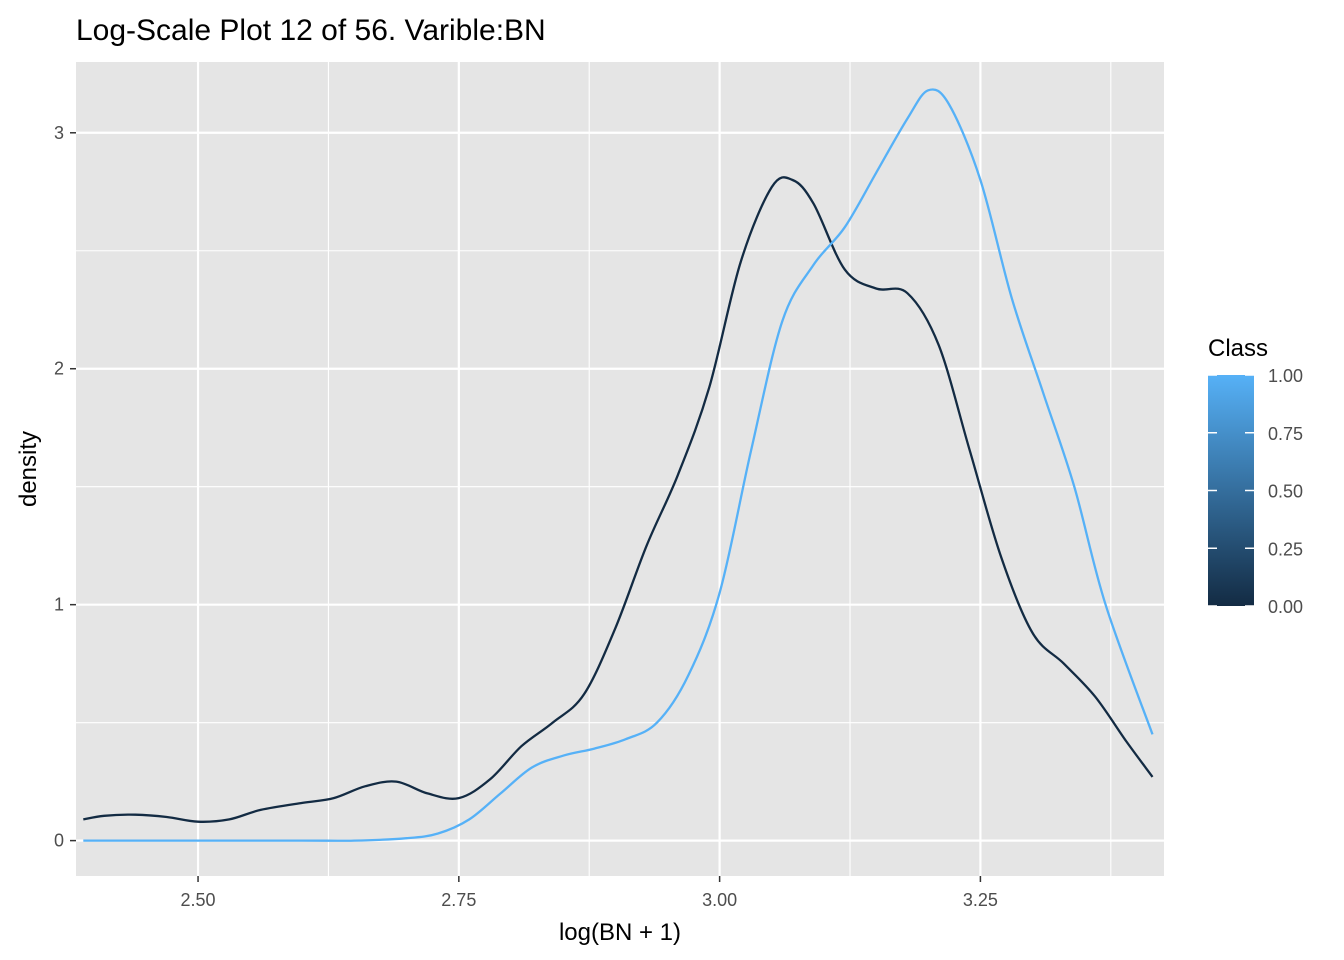  What do you see at coordinates (980, 900) in the screenshot?
I see `x-tick-label: 3.25` at bounding box center [980, 900].